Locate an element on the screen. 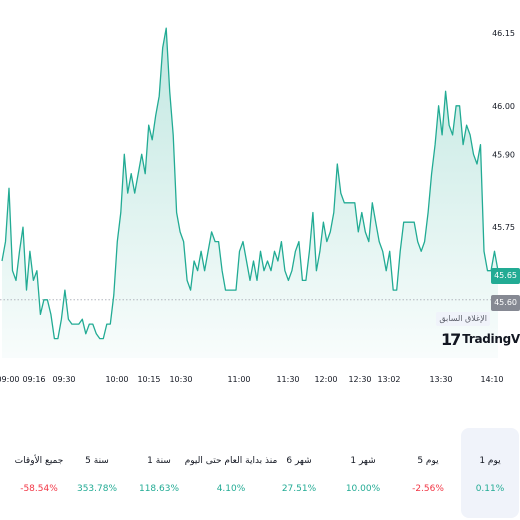  previous-close-label: الإغلاق السابق is located at coordinates (463, 318).